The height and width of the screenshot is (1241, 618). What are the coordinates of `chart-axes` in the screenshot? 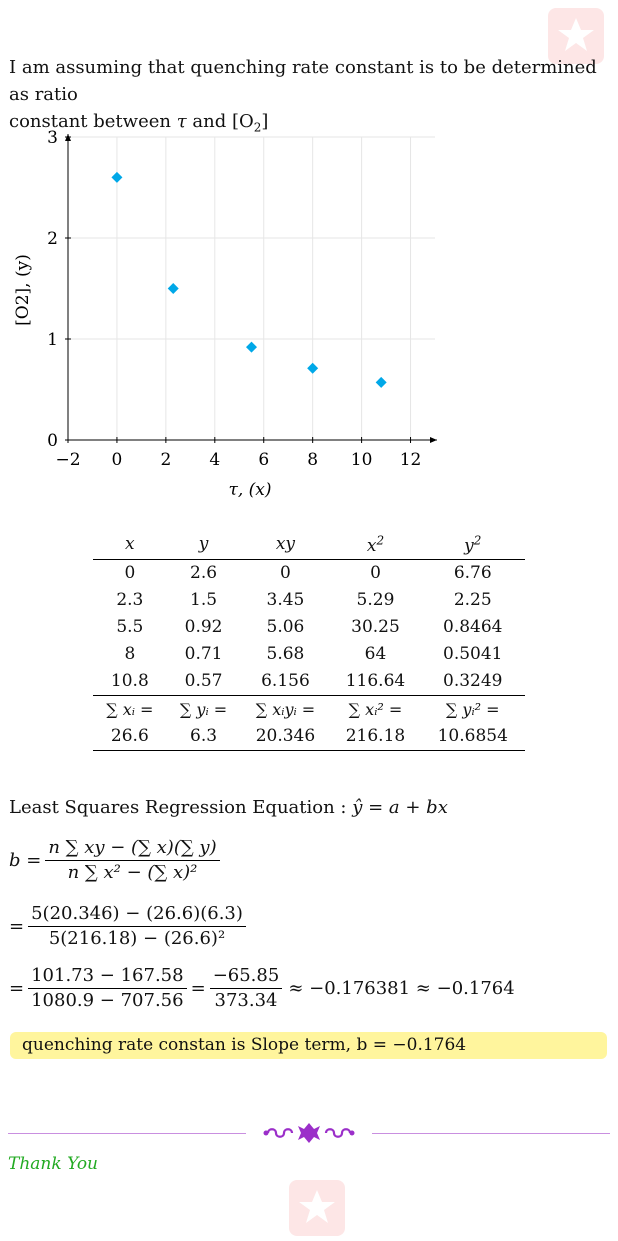 It's located at (251, 288).